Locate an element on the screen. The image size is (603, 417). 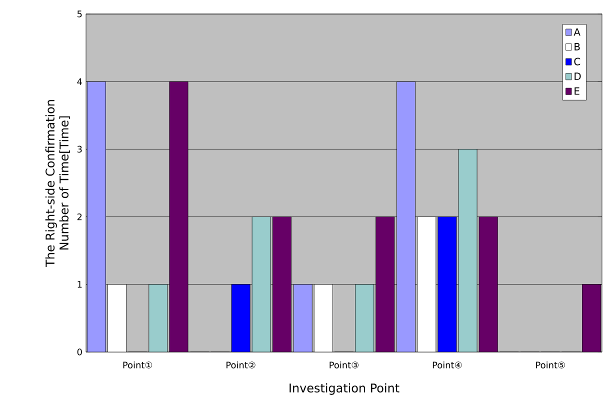
y-tick-label: 0 is located at coordinates (79, 352).